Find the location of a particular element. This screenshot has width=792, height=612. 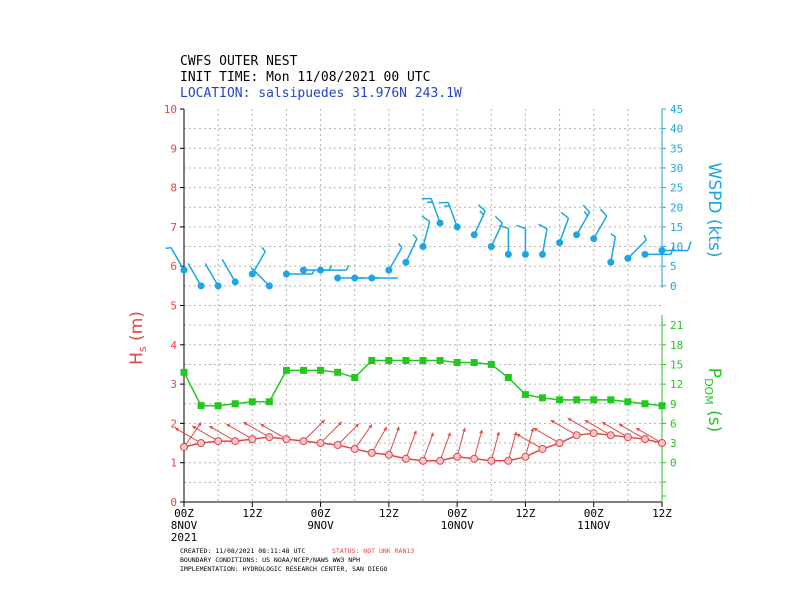

wspd-axis-label: WSPD (kts) is located at coordinates (714, 210).